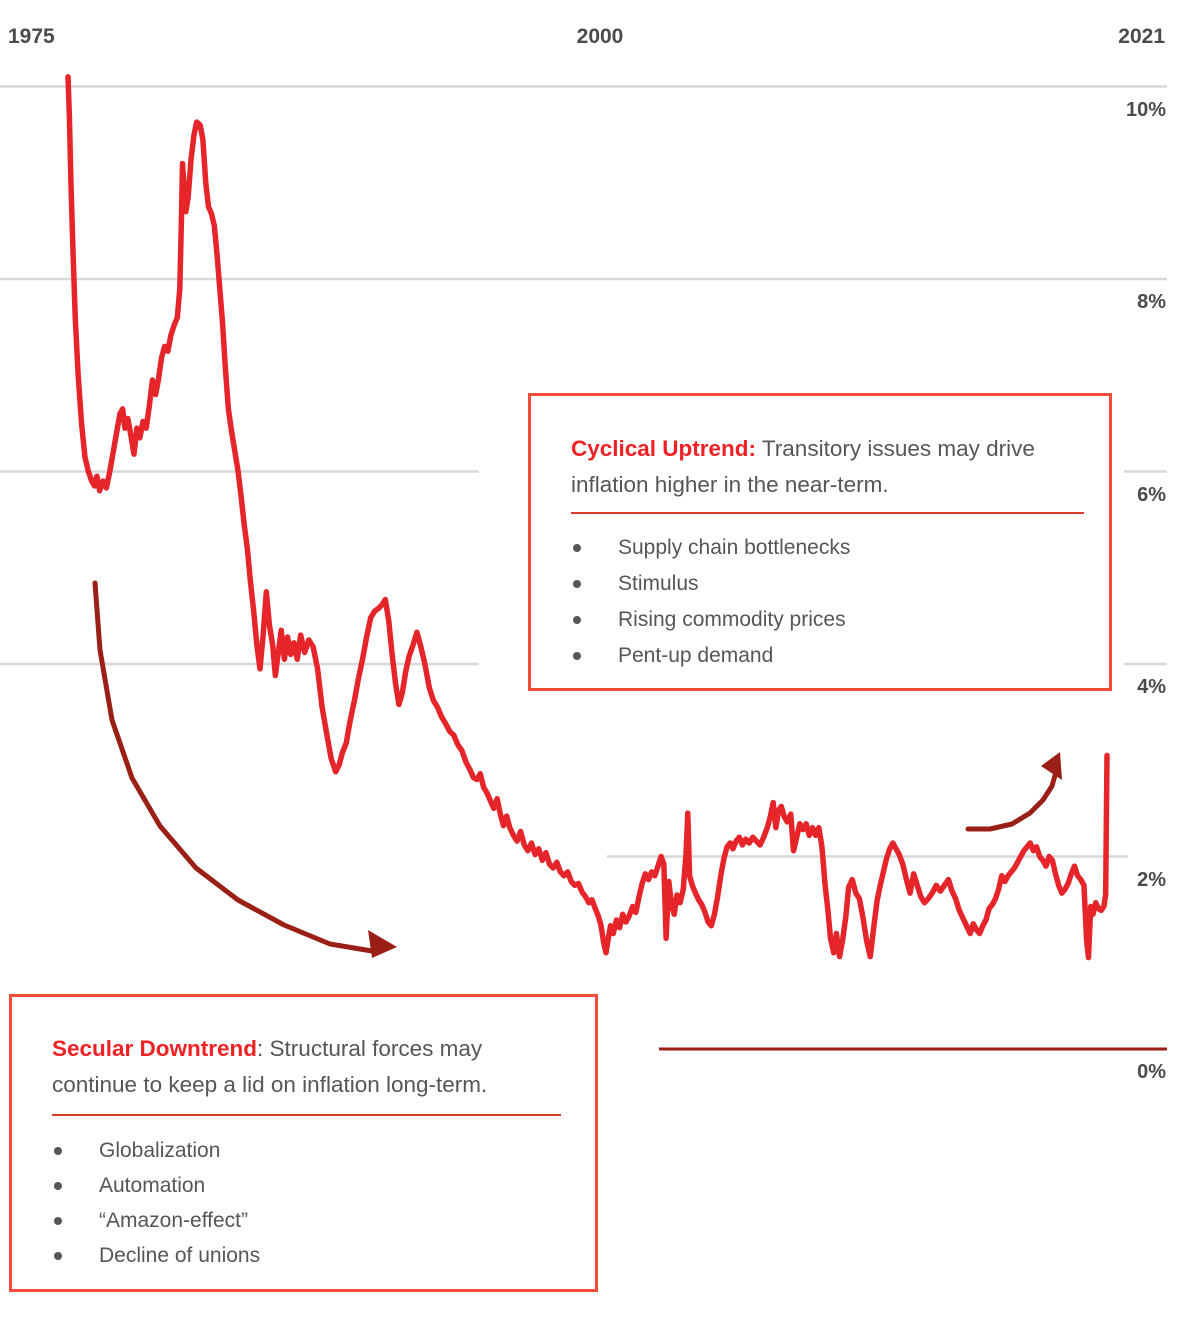 This screenshot has height=1320, width=1200. Describe the element at coordinates (156, 1220) in the screenshot. I see `list-item: “Amazon-effect”` at that location.